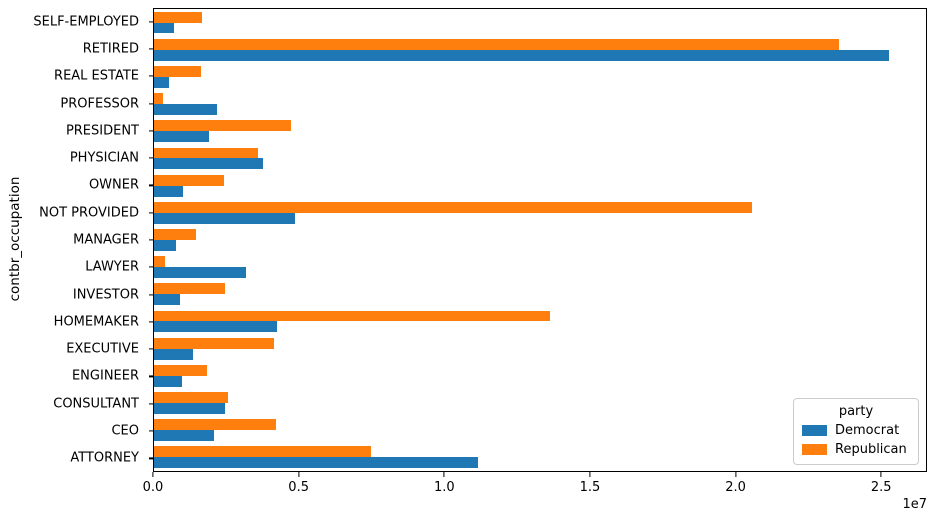  What do you see at coordinates (856, 411) in the screenshot?
I see `legend-title: party` at bounding box center [856, 411].